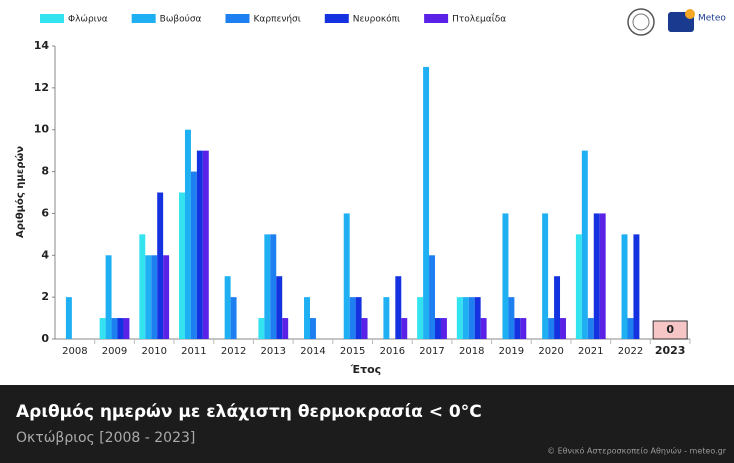 The image size is (734, 463). I want to click on x-tick-label: 2016, so click(392, 351).